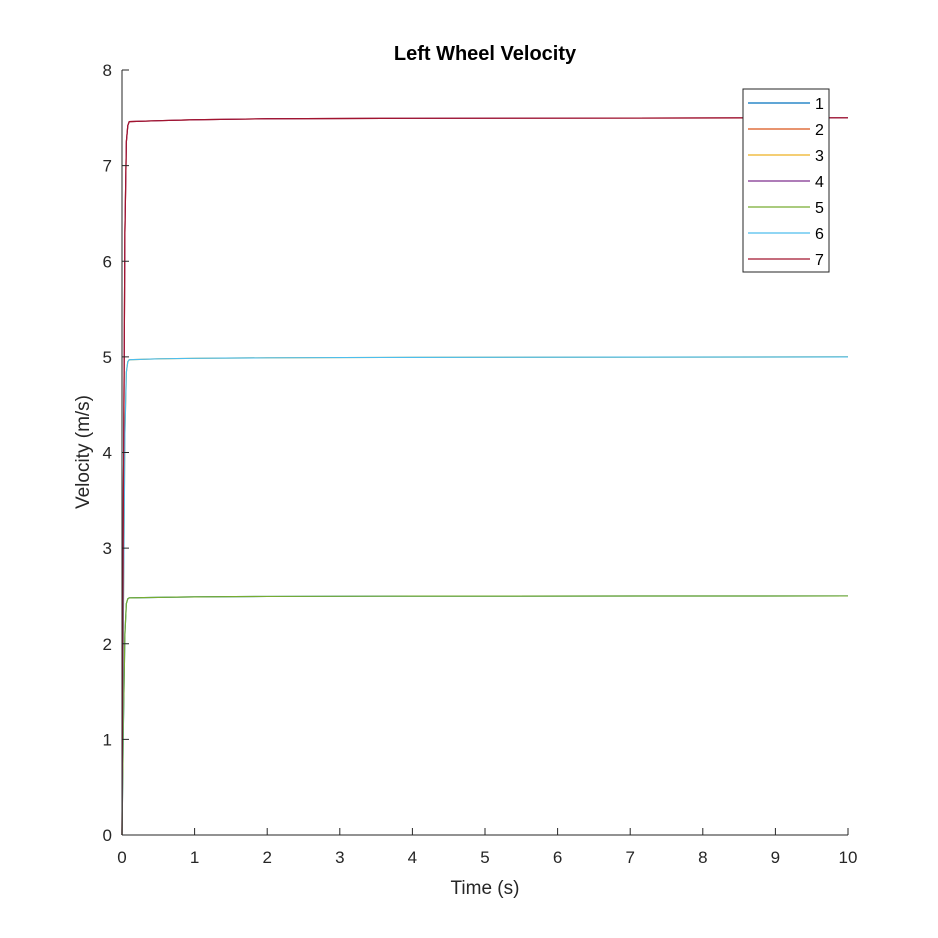  I want to click on y-tick-label: 5, so click(107, 357).